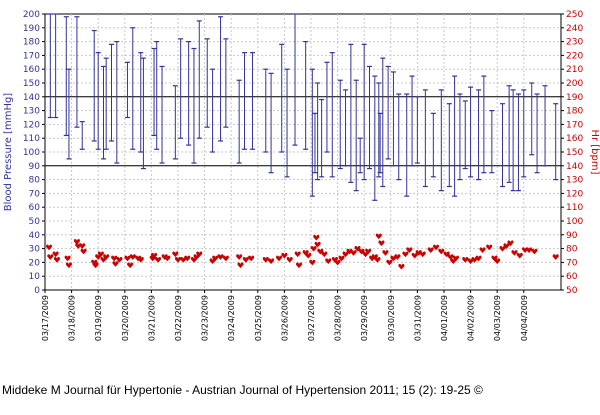  I want to click on y-tick-label-right: 220, so click(574, 56).